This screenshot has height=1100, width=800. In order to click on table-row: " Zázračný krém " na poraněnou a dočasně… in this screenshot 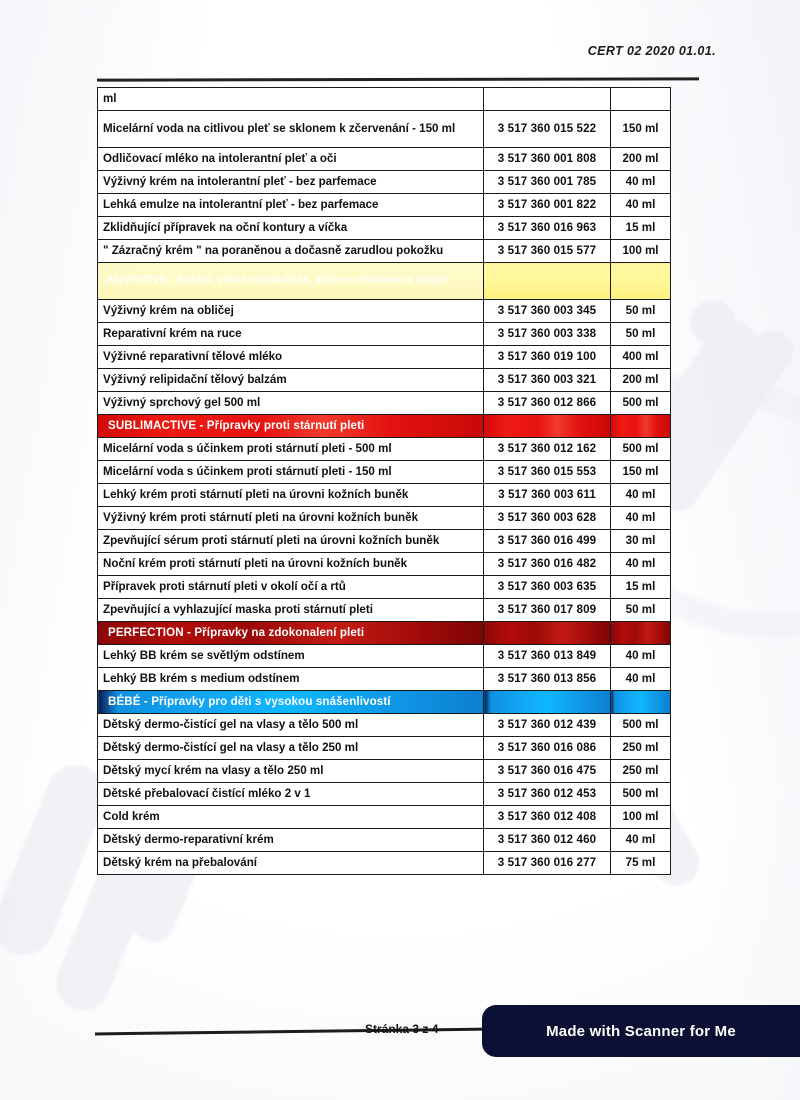, I will do `click(384, 251)`.